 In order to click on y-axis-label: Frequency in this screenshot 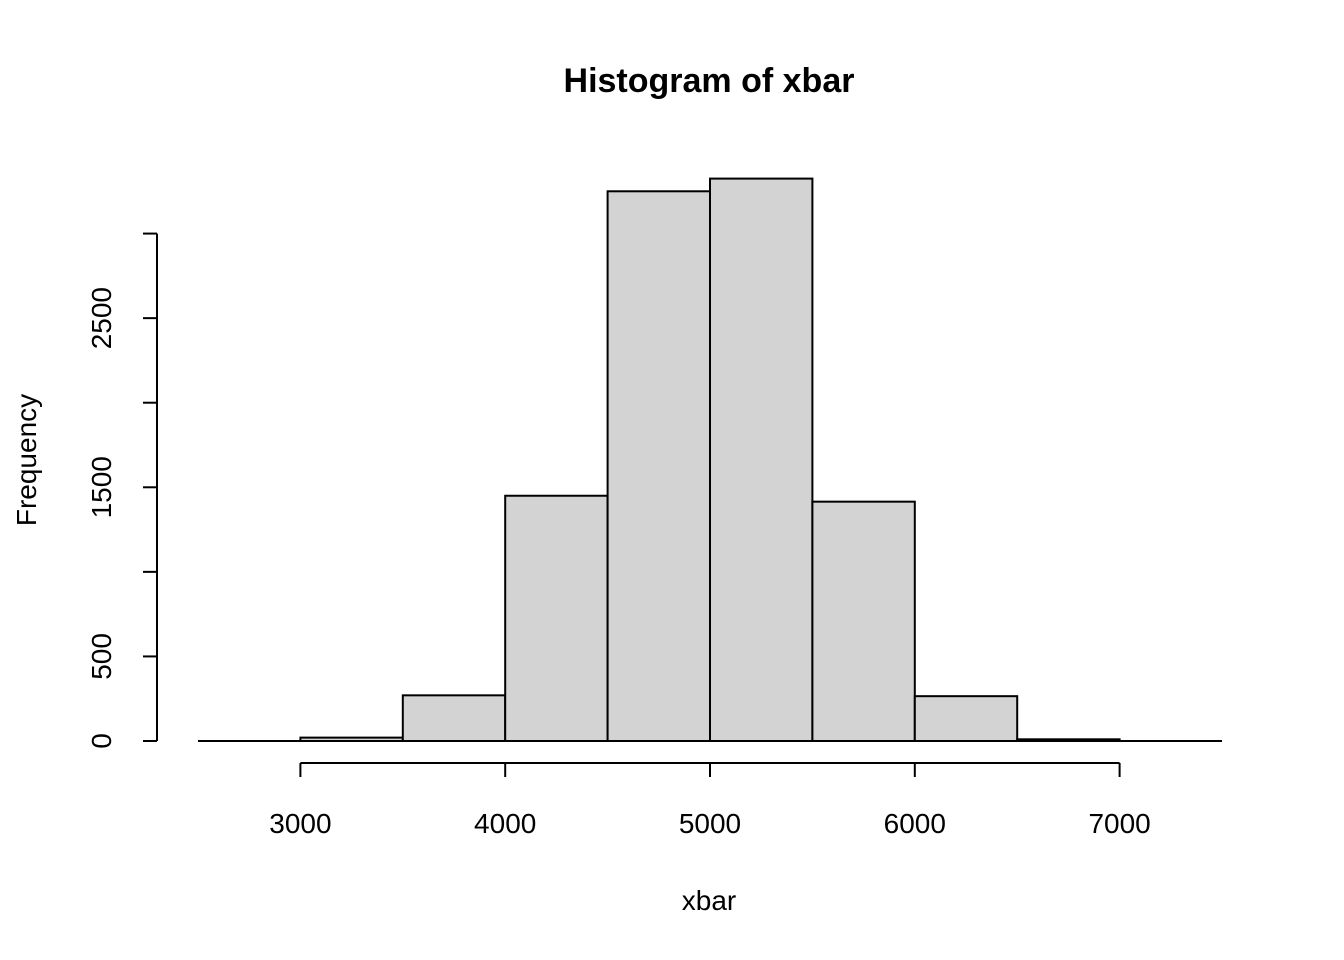, I will do `click(26, 460)`.